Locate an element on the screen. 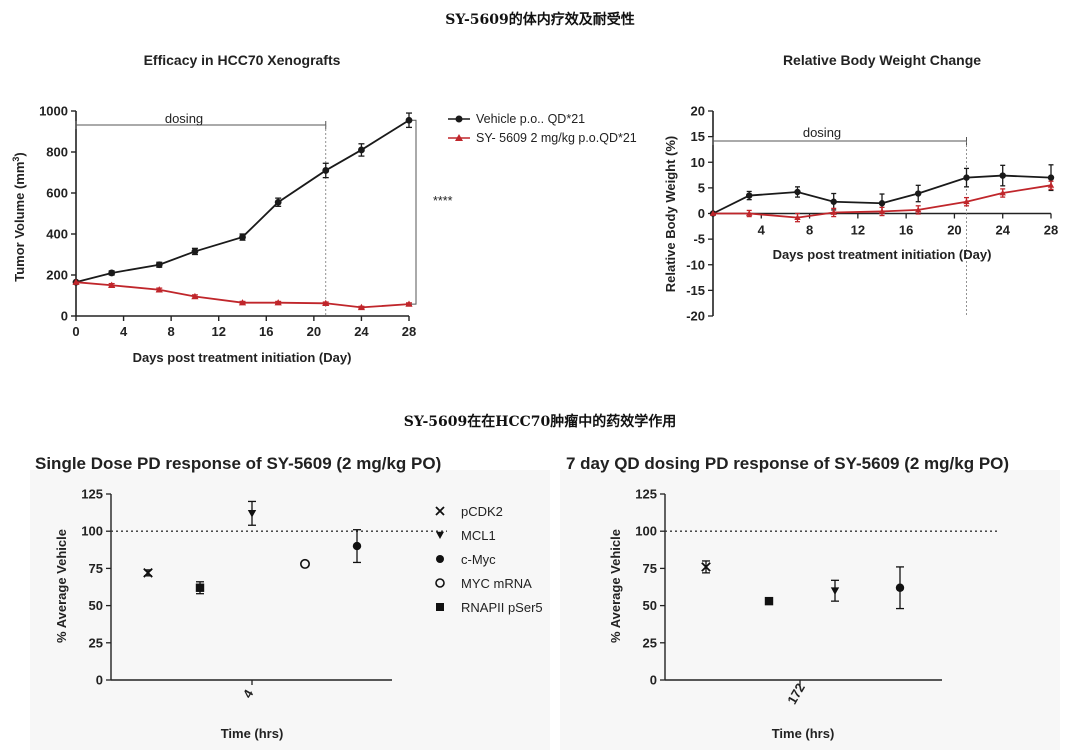 This screenshot has width=1080, height=751. bodyweight-y-tick-label: 10 is located at coordinates (698, 162).